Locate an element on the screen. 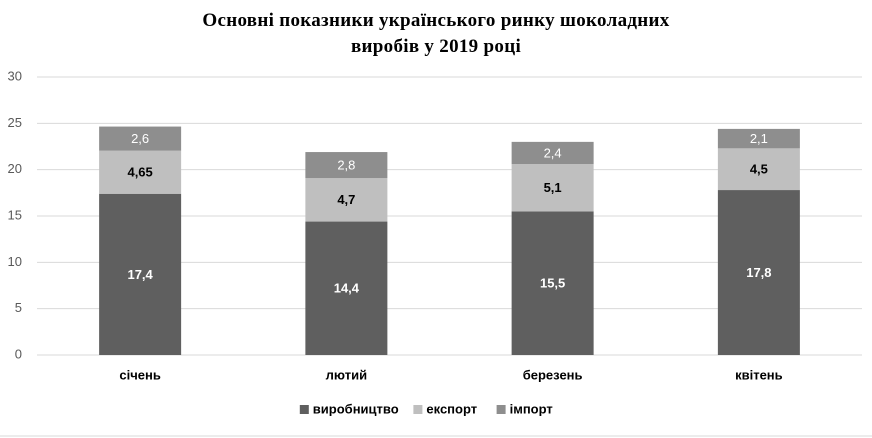  data-label: 2,1 is located at coordinates (759, 138).